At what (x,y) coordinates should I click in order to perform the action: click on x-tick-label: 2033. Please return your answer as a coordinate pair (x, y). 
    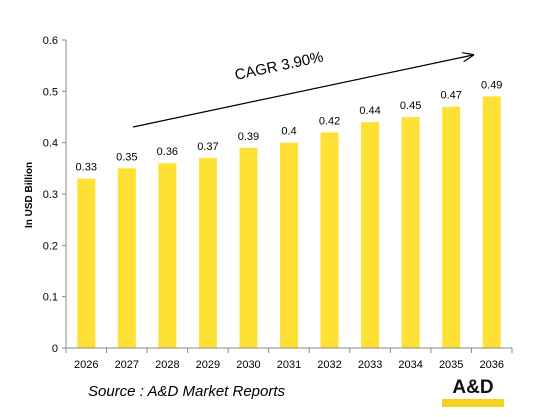
    Looking at the image, I should click on (370, 365).